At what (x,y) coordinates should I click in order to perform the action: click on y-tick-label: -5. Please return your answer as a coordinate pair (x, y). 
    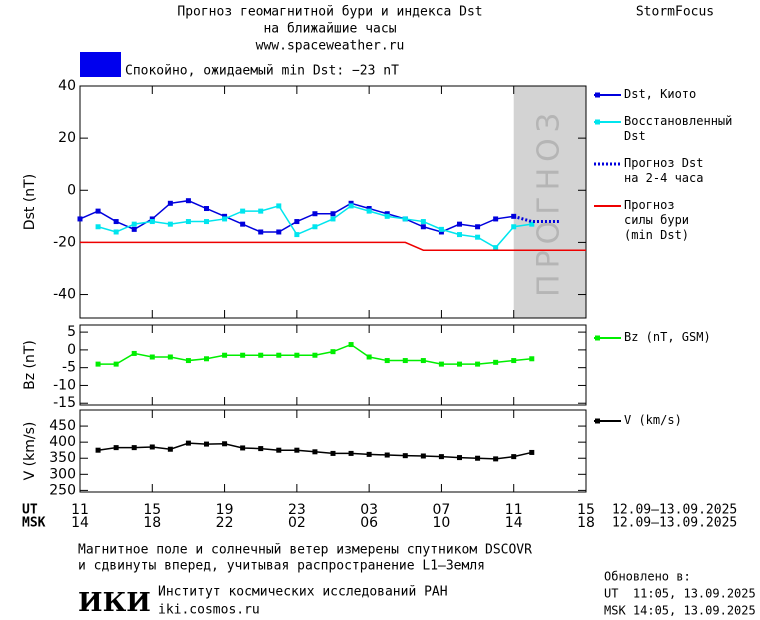
    Looking at the image, I should click on (69, 368).